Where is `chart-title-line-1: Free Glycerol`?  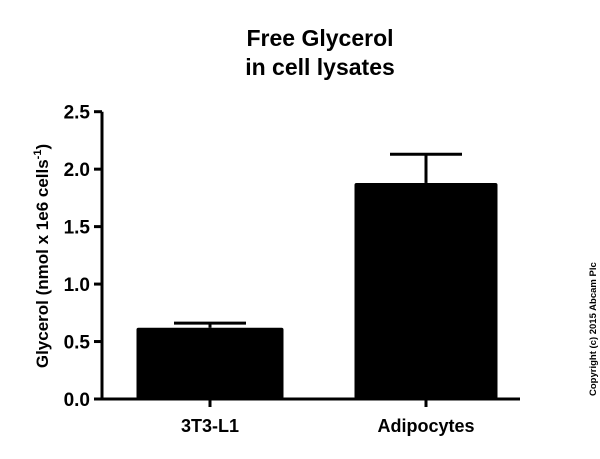 chart-title-line-1: Free Glycerol is located at coordinates (319, 38).